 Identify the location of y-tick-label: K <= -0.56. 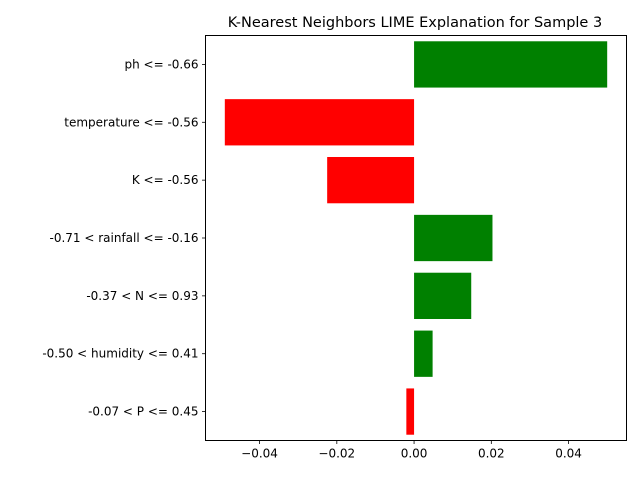
(165, 180).